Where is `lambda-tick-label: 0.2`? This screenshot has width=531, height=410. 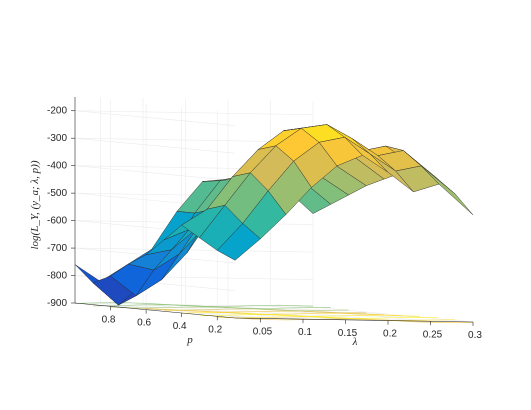 lambda-tick-label: 0.2 is located at coordinates (390, 334).